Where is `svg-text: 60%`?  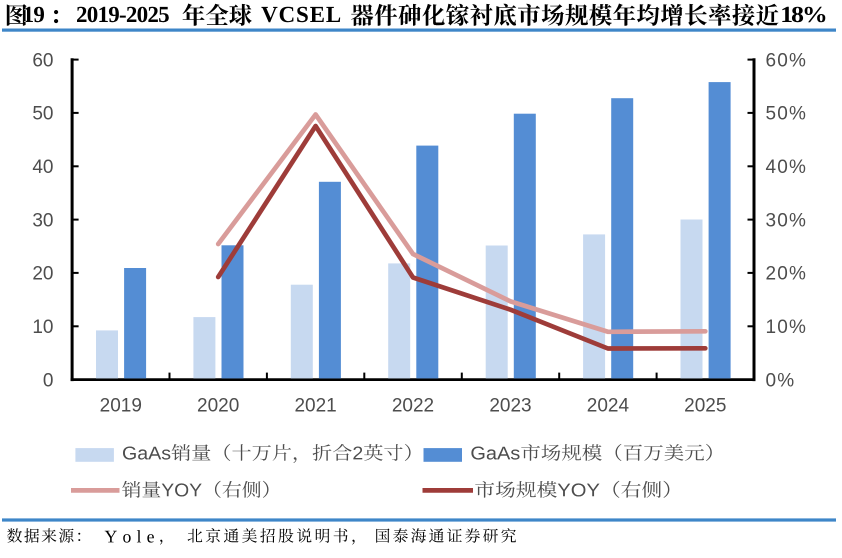
svg-text: 60% is located at coordinates (787, 60).